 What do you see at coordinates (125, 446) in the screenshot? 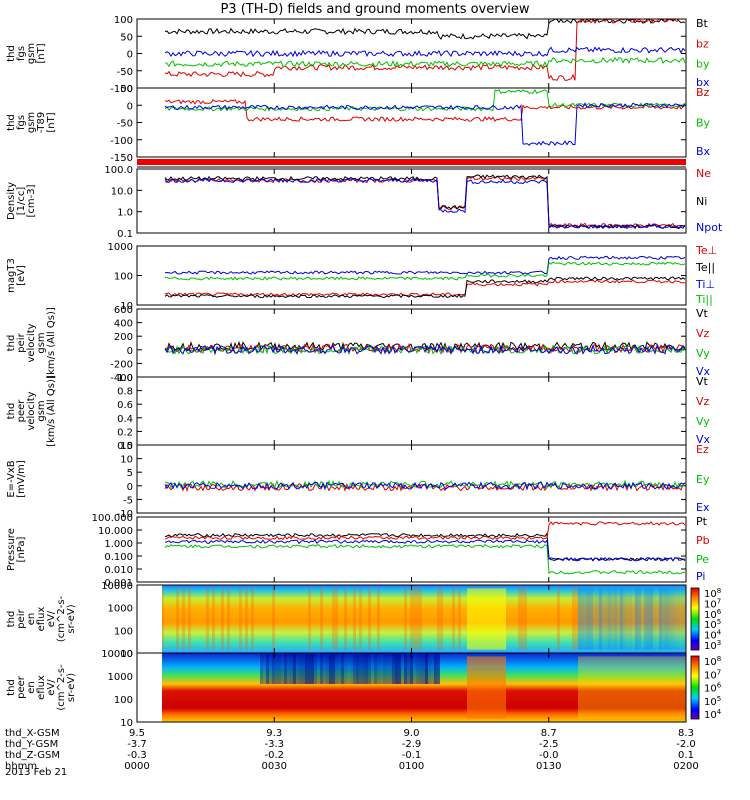
I see `y-tick-label: 0.0` at bounding box center [125, 446].